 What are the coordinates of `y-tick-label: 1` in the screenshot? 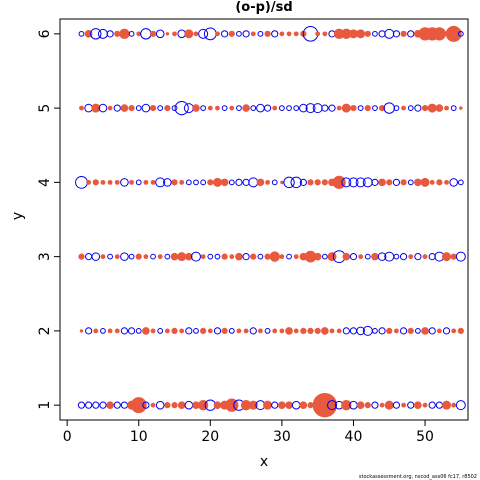 It's located at (45, 405).